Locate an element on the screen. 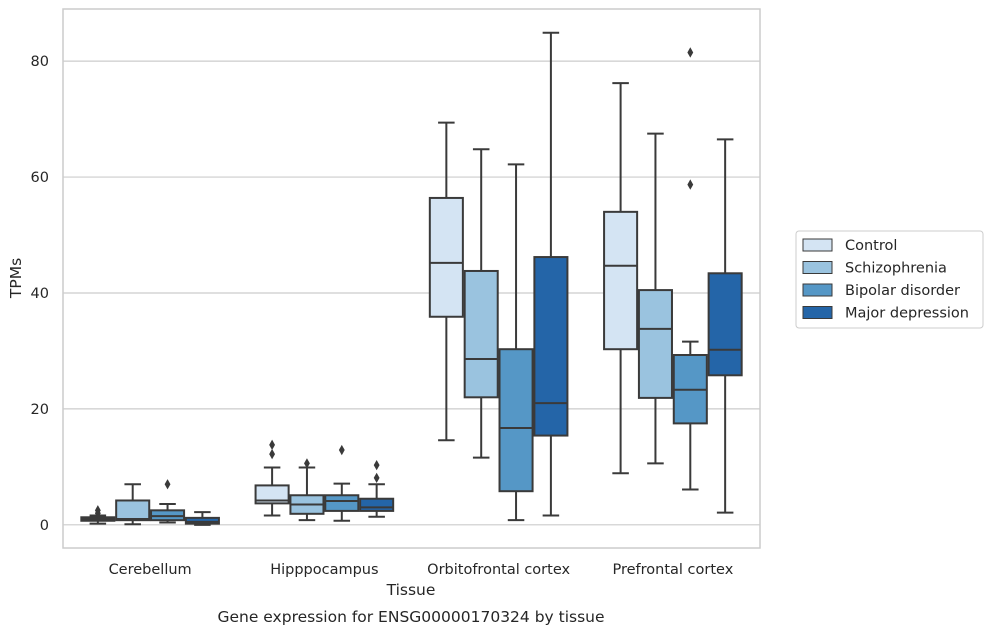 This screenshot has width=993, height=634. legend-frame is located at coordinates (889, 279).